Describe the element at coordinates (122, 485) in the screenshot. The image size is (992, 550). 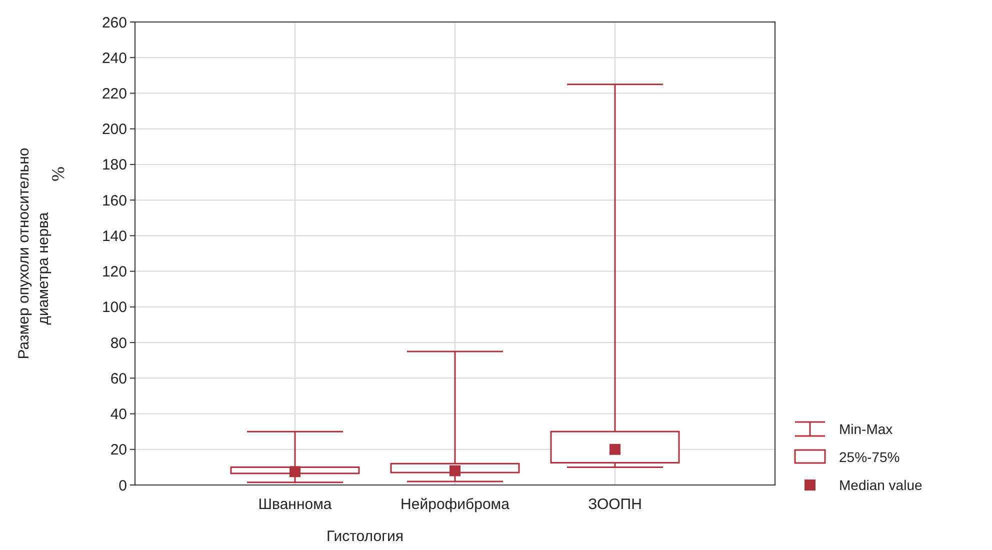
I see `y-tick-label: 0` at that location.